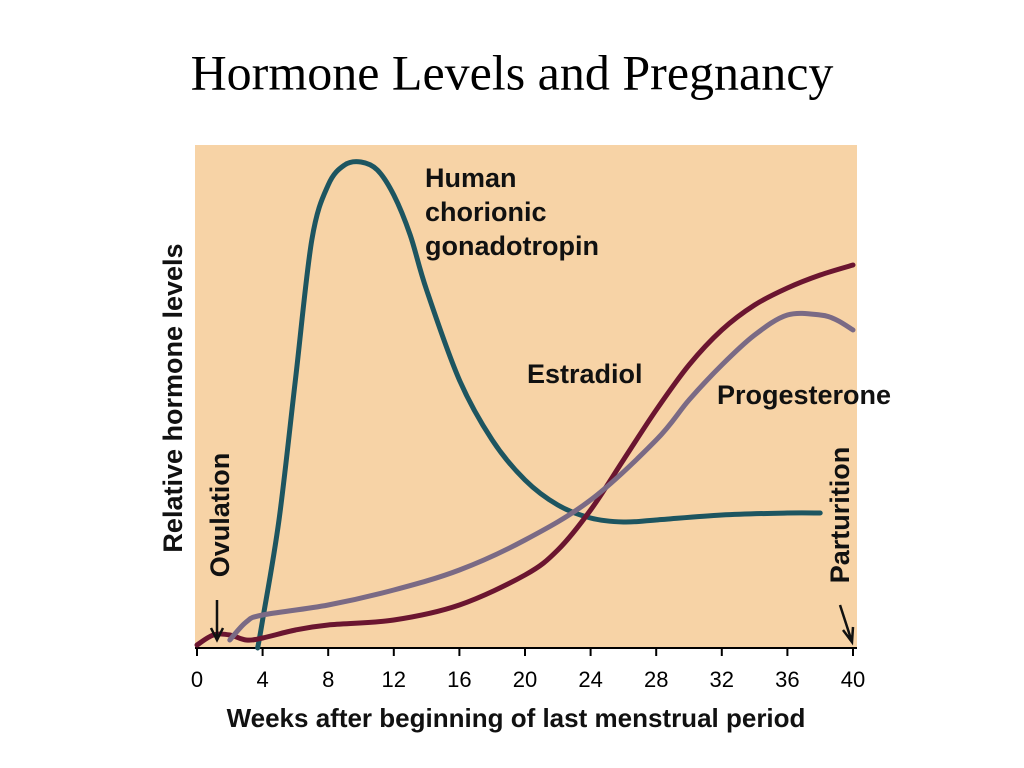 This screenshot has width=1024, height=768. Describe the element at coordinates (173, 397) in the screenshot. I see `y-axis-label: Relative hormone levels` at that location.